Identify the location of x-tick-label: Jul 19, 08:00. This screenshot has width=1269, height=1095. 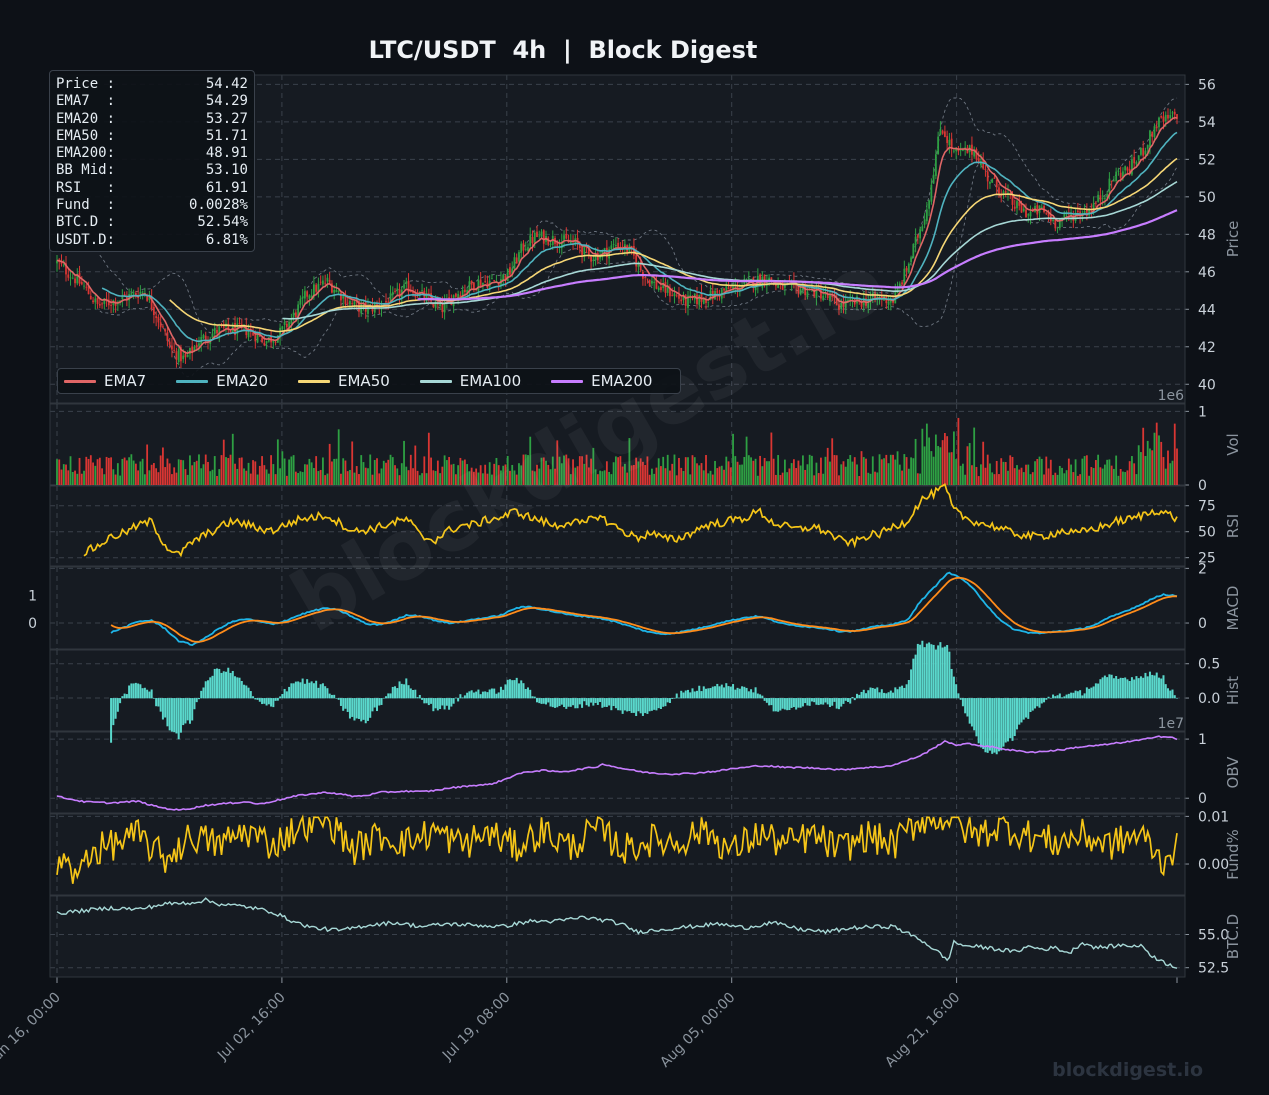
(476, 1027).